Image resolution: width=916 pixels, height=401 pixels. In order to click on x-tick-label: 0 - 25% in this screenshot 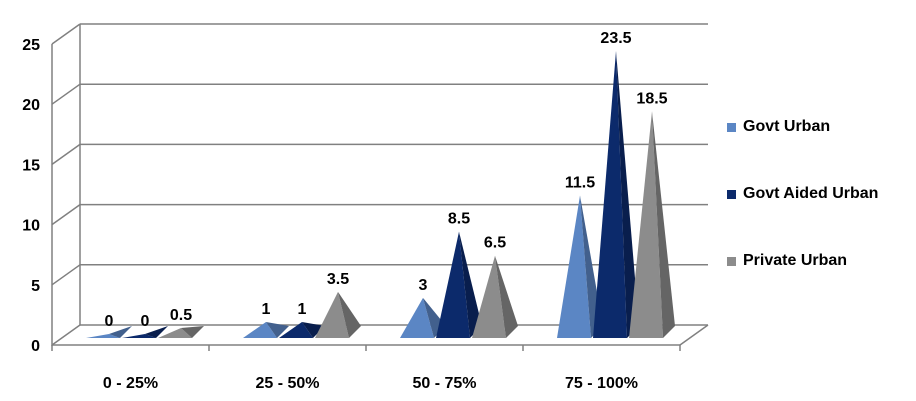, I will do `click(130, 383)`.